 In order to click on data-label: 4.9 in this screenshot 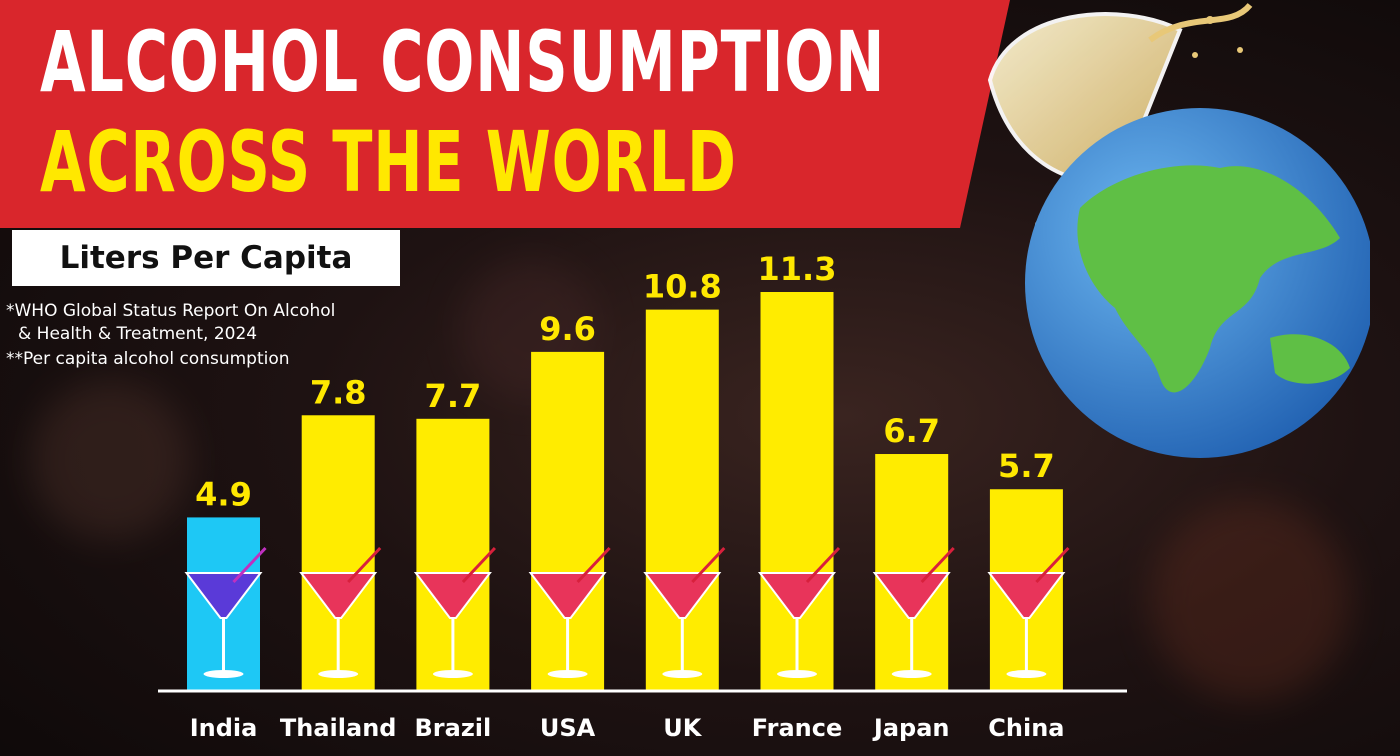, I will do `click(223, 494)`.